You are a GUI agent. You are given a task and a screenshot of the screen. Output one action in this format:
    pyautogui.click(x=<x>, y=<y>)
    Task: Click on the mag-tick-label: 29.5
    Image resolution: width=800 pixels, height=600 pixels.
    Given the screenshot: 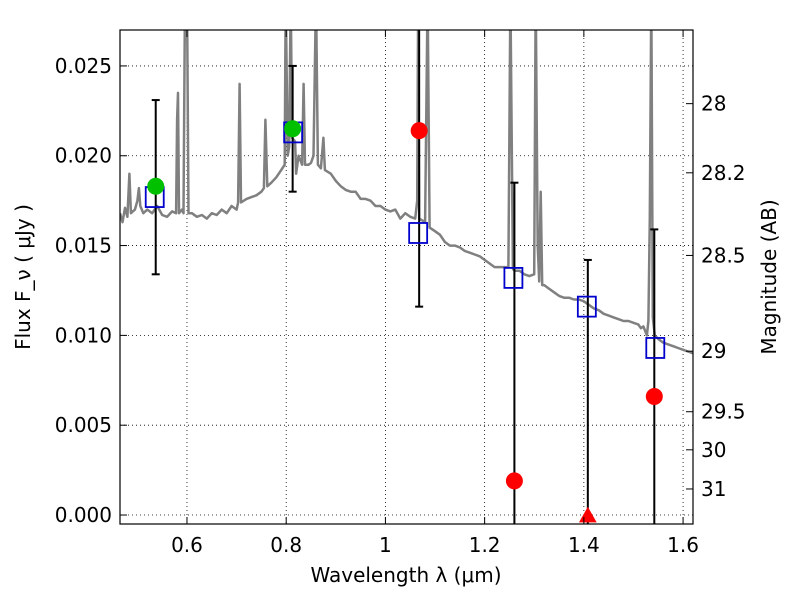 What is the action you would take?
    pyautogui.click(x=723, y=412)
    